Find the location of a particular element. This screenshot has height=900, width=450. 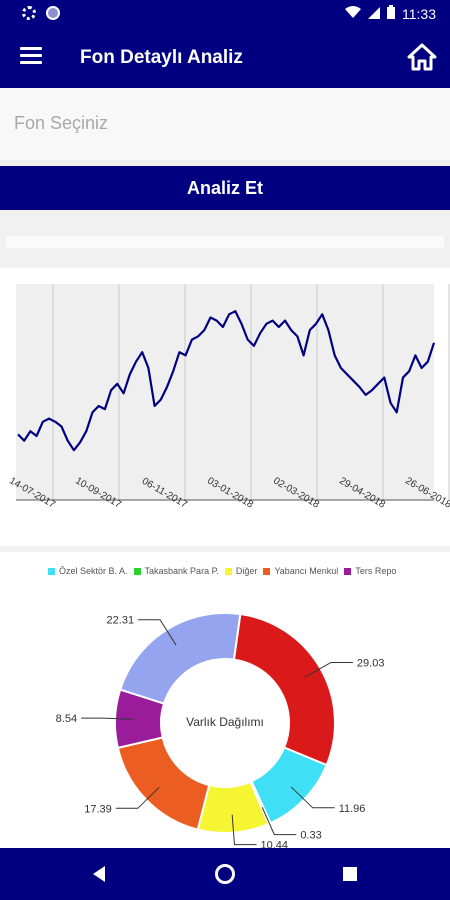

legend-label: Yabancı Menkul is located at coordinates (306, 571).